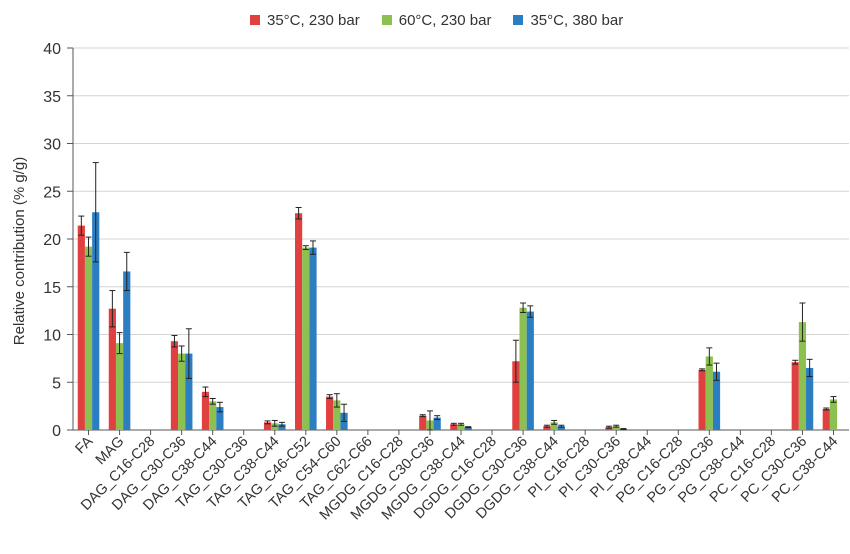  Describe the element at coordinates (52, 192) in the screenshot. I see `y-tick-label: 25` at that location.